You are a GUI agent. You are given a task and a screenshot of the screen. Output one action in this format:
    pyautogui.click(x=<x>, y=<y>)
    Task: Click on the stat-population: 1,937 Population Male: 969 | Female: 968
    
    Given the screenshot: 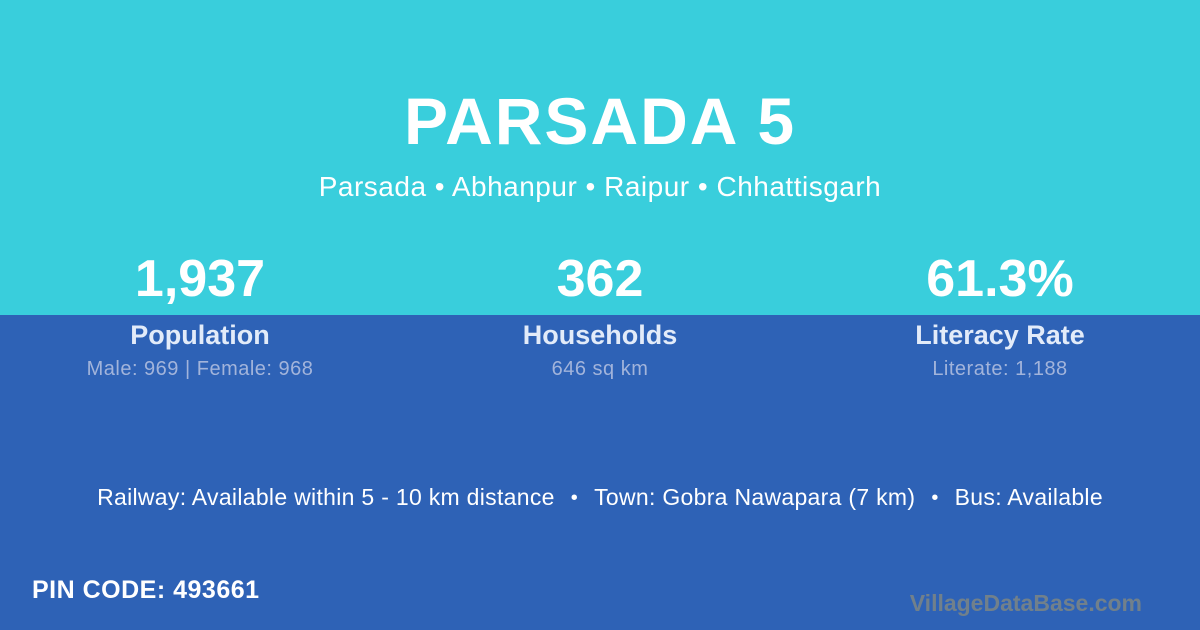 What is the action you would take?
    pyautogui.click(x=200, y=315)
    